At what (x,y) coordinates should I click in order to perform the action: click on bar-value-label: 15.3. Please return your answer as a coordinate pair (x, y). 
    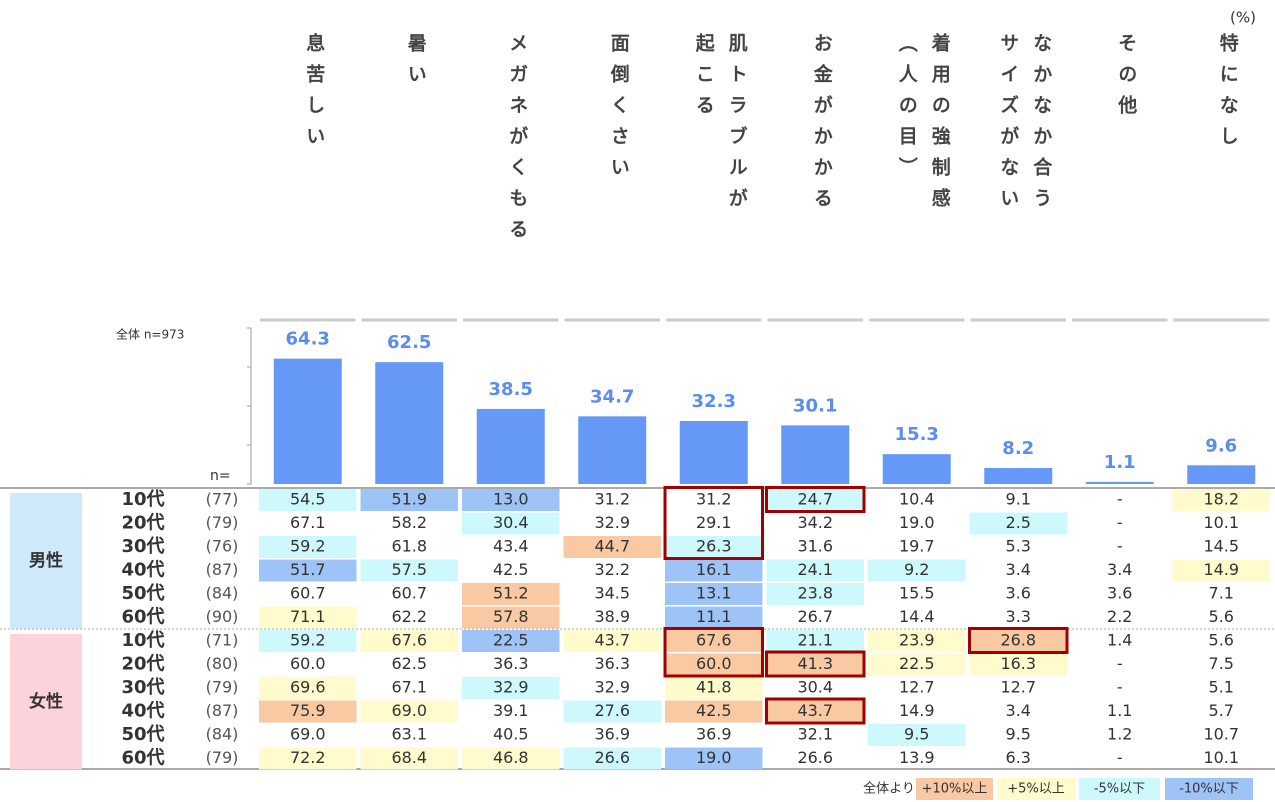
    Looking at the image, I should click on (917, 434).